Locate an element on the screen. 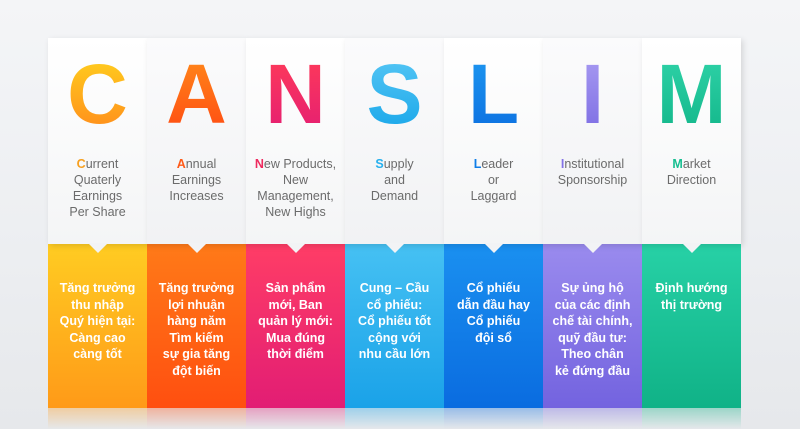  vietnamese-description: Định hướng thị trường is located at coordinates (691, 296).